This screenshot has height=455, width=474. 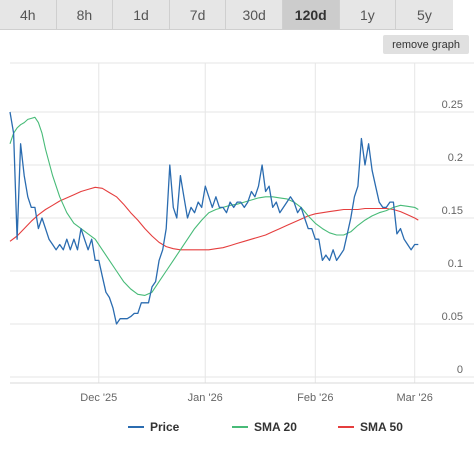 I want to click on tab-8h: 8h, so click(x=85, y=15).